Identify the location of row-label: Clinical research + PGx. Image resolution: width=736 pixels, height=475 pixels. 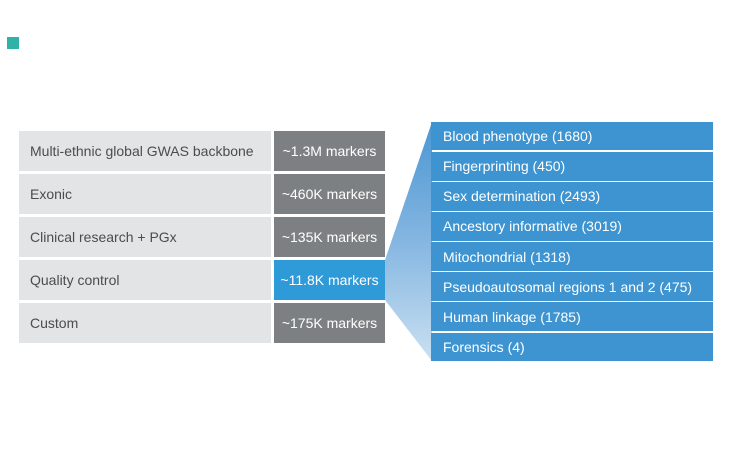
(145, 237).